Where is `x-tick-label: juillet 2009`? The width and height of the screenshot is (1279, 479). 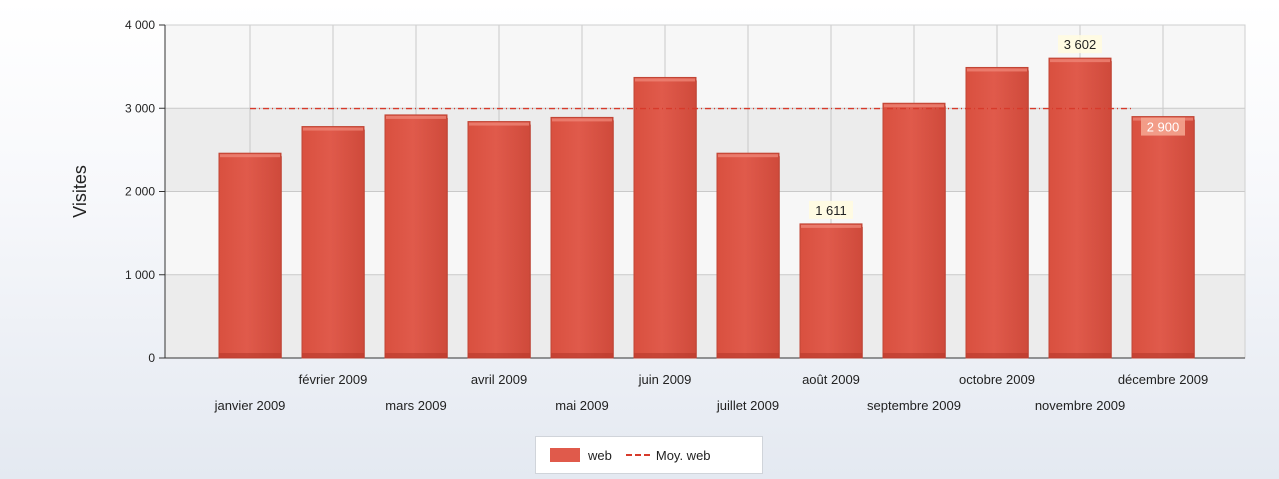 x-tick-label: juillet 2009 is located at coordinates (747, 405).